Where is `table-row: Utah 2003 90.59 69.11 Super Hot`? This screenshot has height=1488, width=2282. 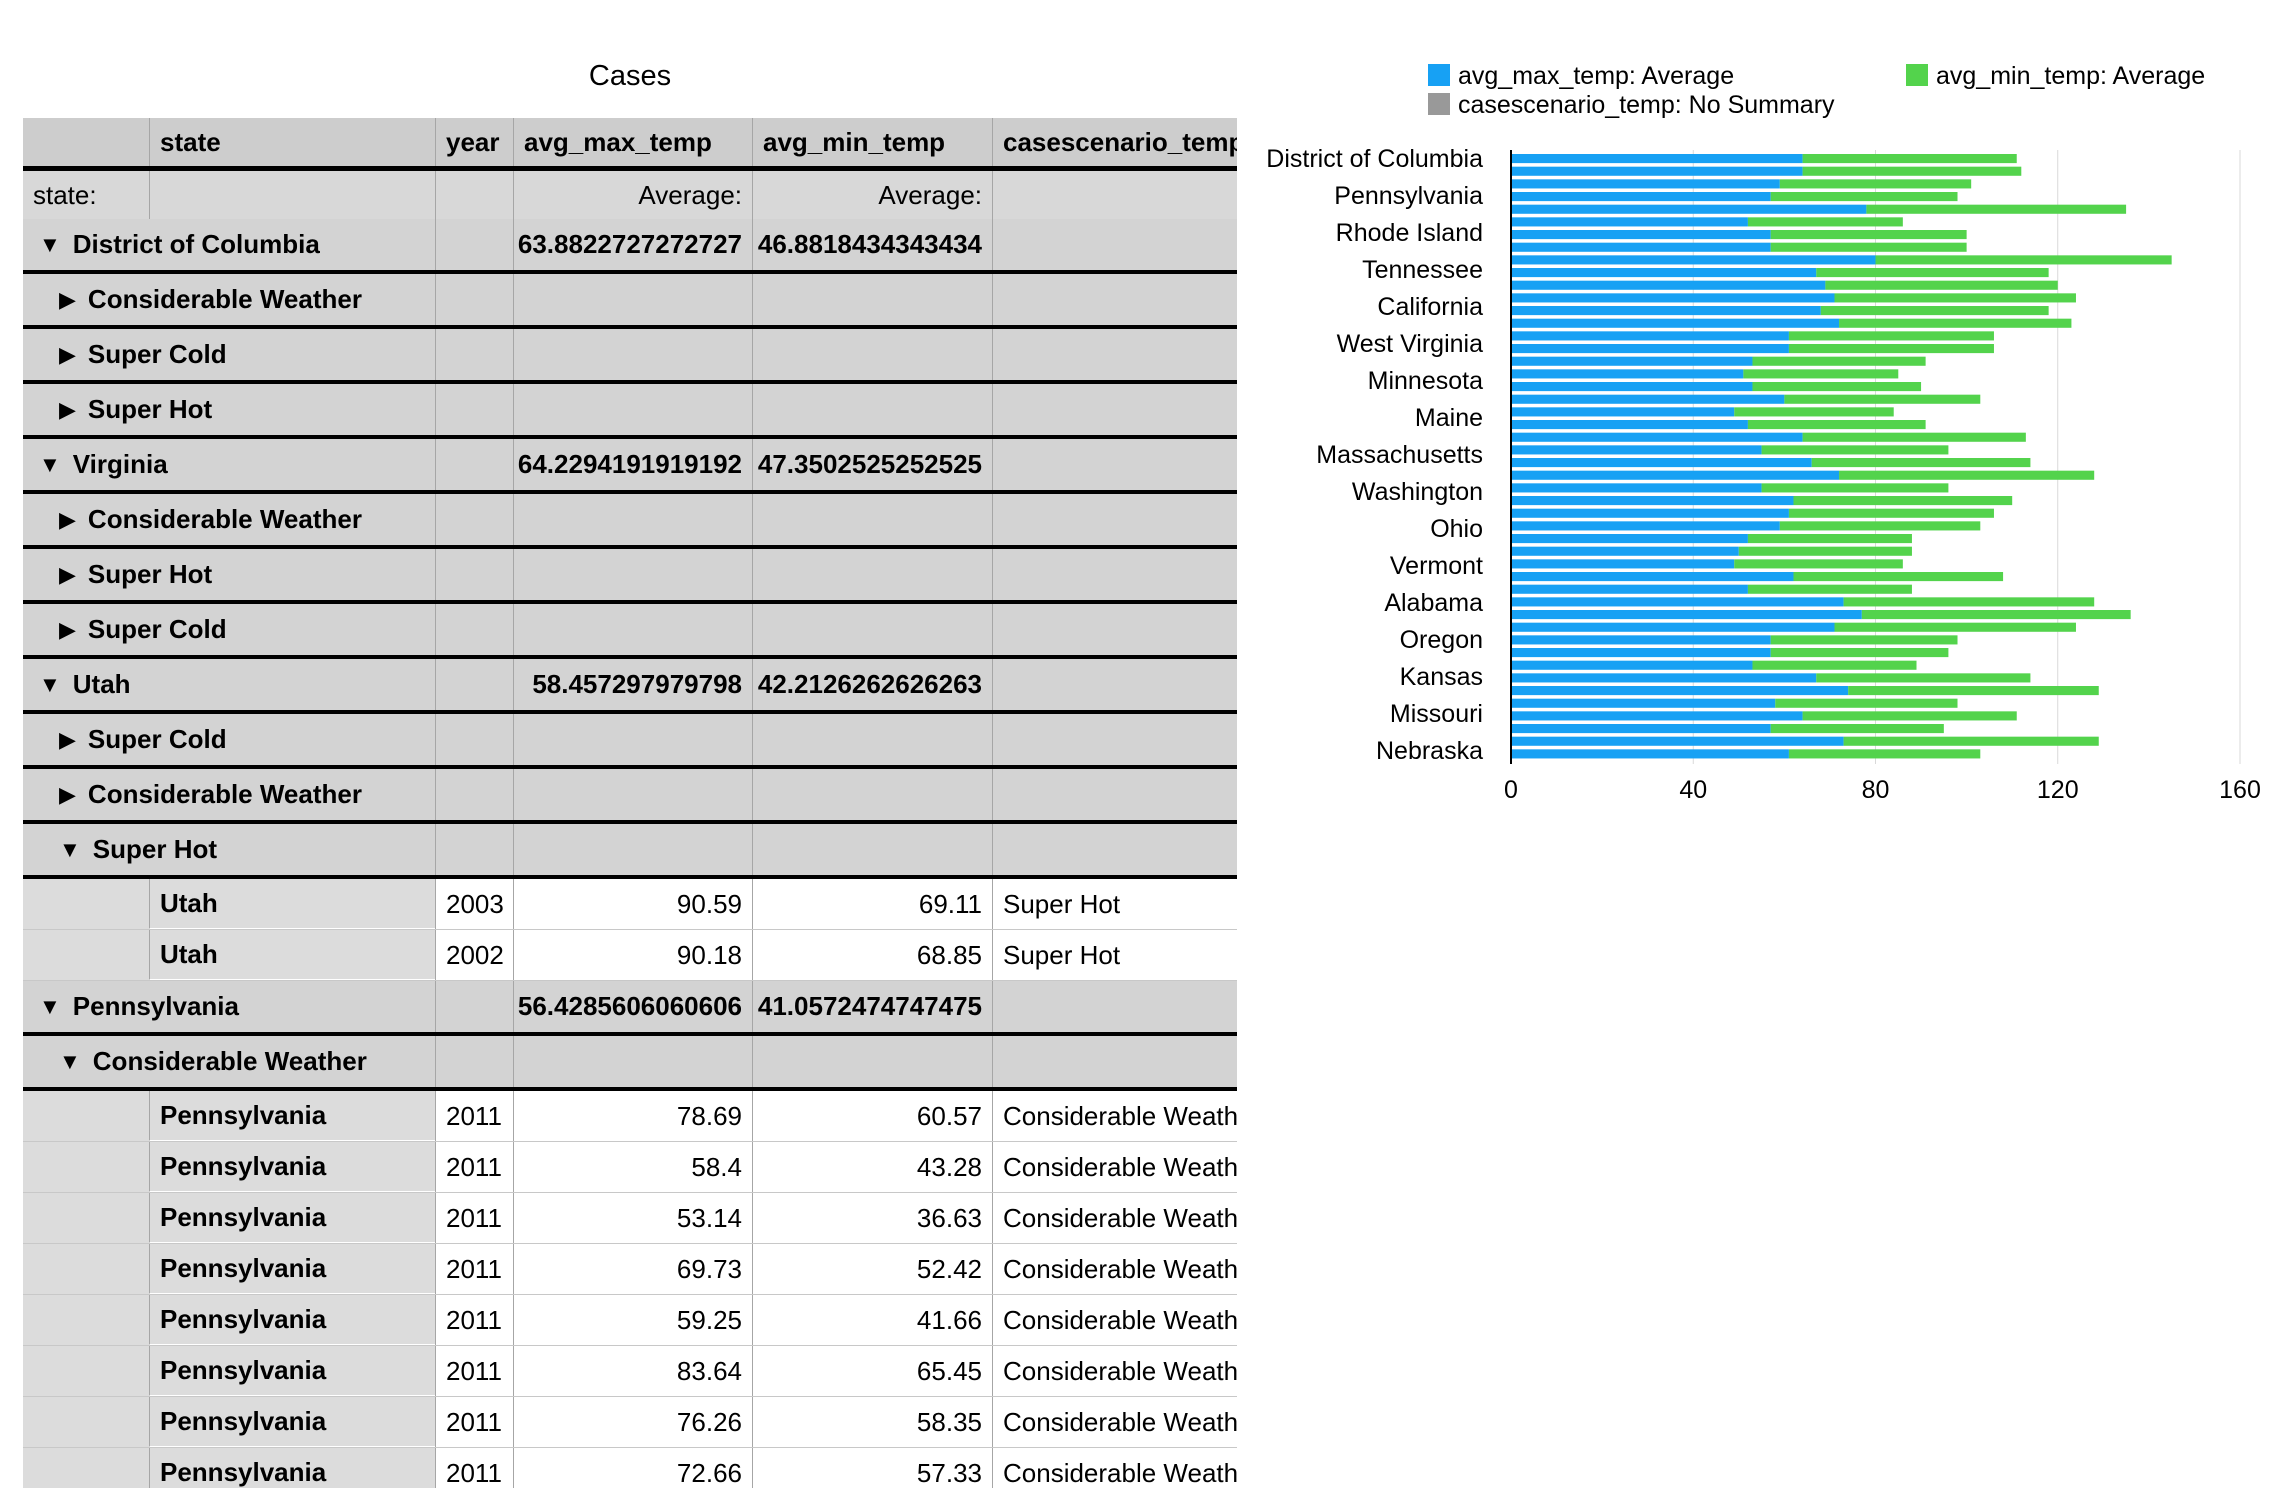 table-row: Utah 2003 90.59 69.11 Super Hot is located at coordinates (630, 904).